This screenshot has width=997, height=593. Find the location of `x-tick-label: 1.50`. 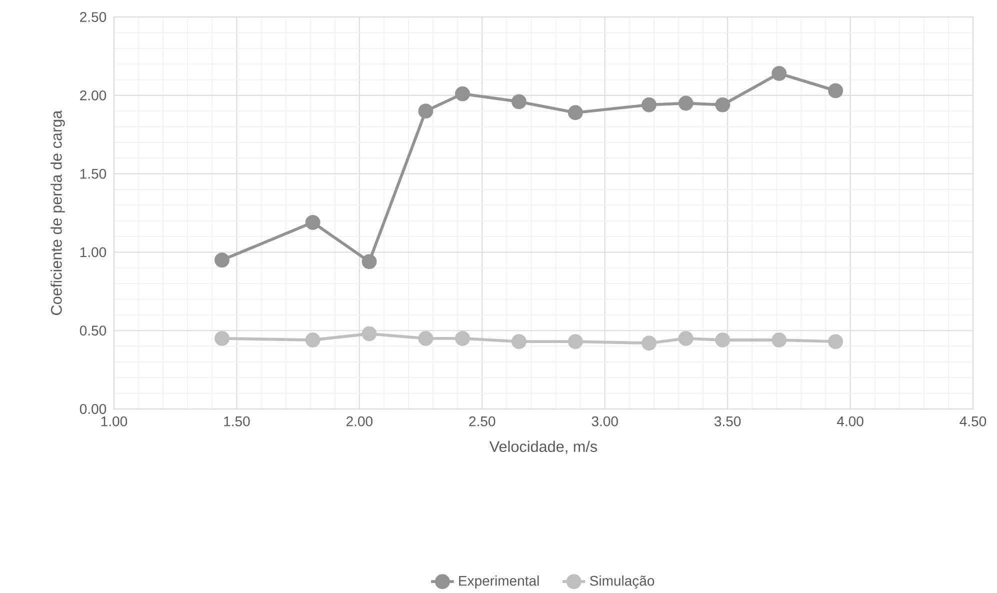

x-tick-label: 1.50 is located at coordinates (237, 421).